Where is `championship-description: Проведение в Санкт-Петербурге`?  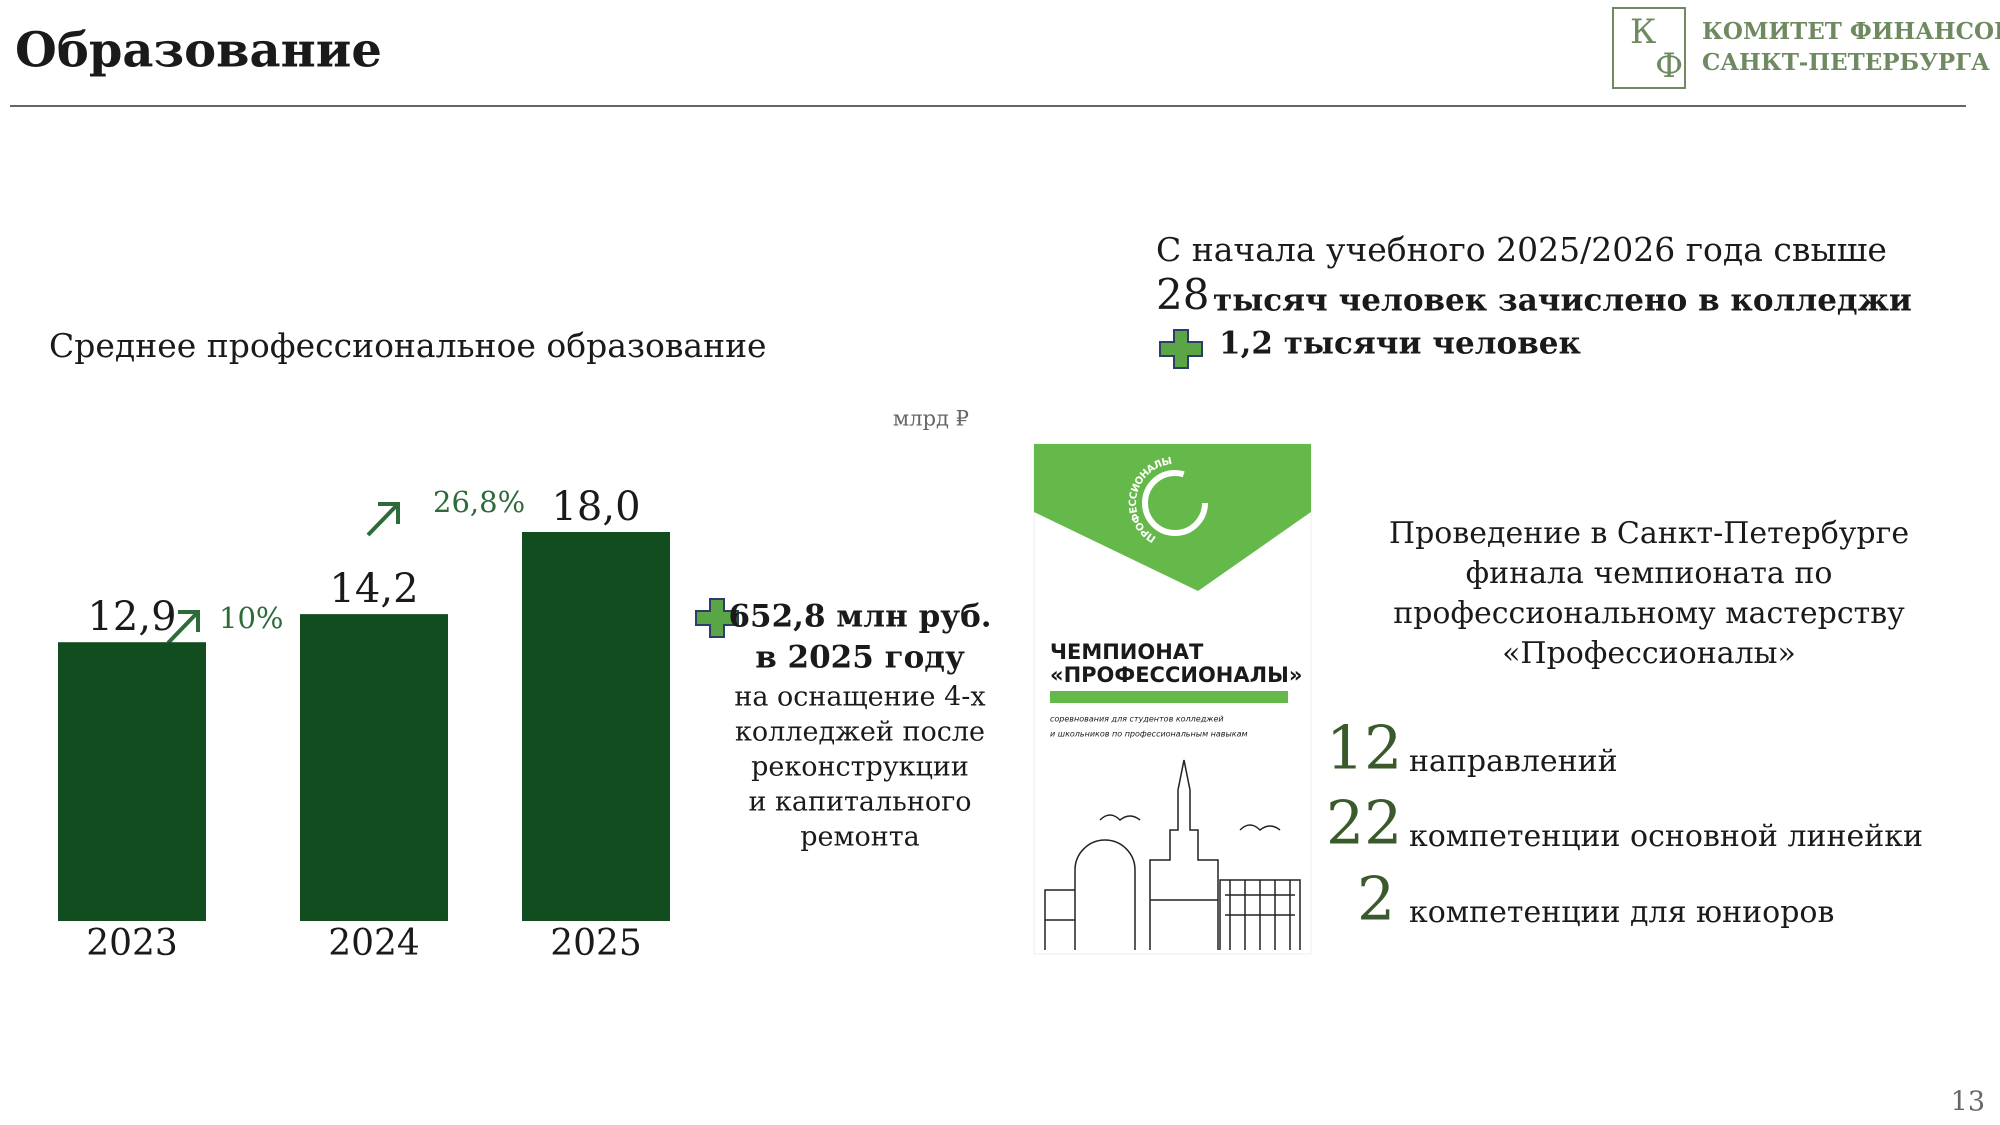 championship-description: Проведение в Санкт-Петербурге is located at coordinates (1649, 533).